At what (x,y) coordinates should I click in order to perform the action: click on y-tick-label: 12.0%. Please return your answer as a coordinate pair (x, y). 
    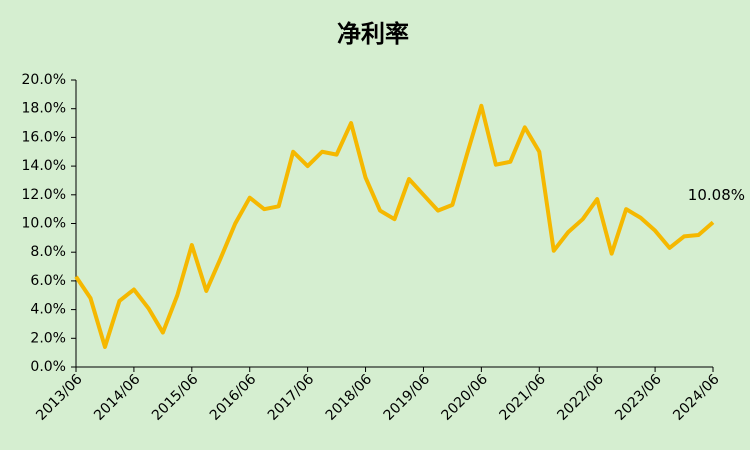
    Looking at the image, I should click on (44, 195).